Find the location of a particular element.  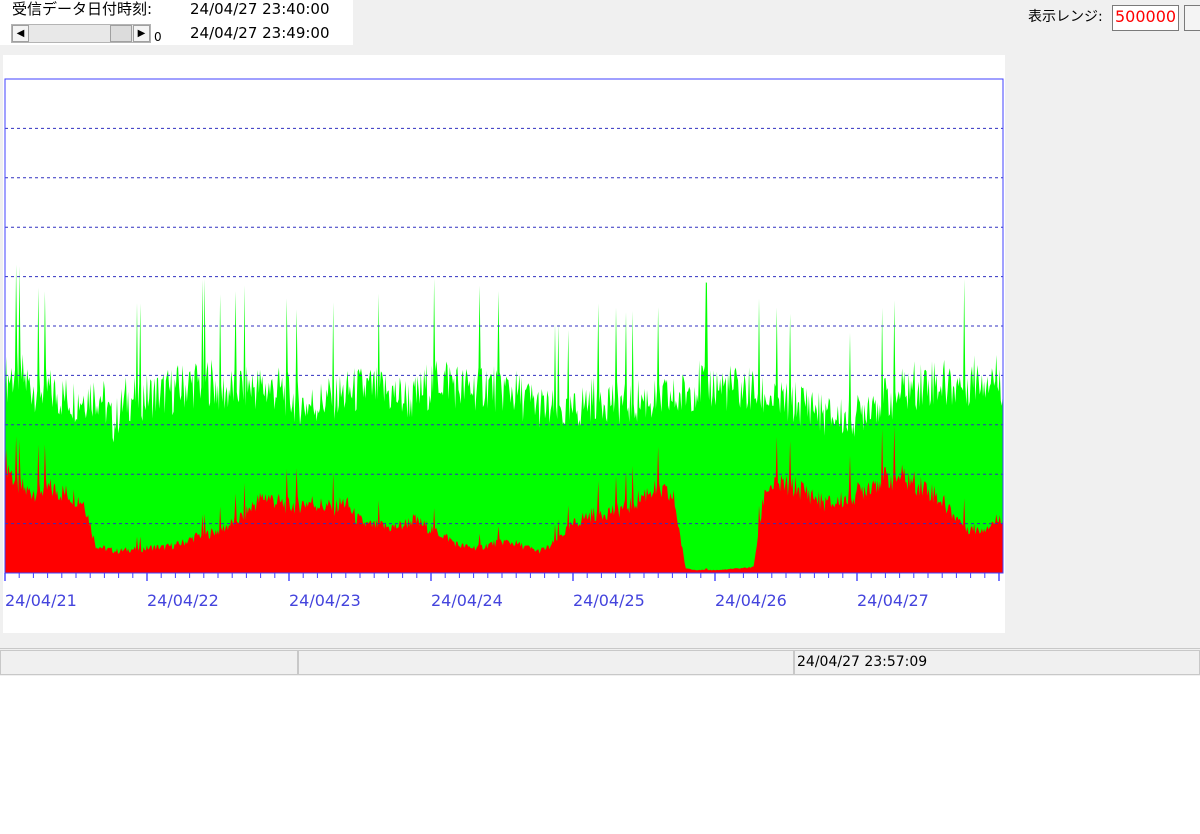

display-range-label: 表示レンジ: is located at coordinates (1065, 17).